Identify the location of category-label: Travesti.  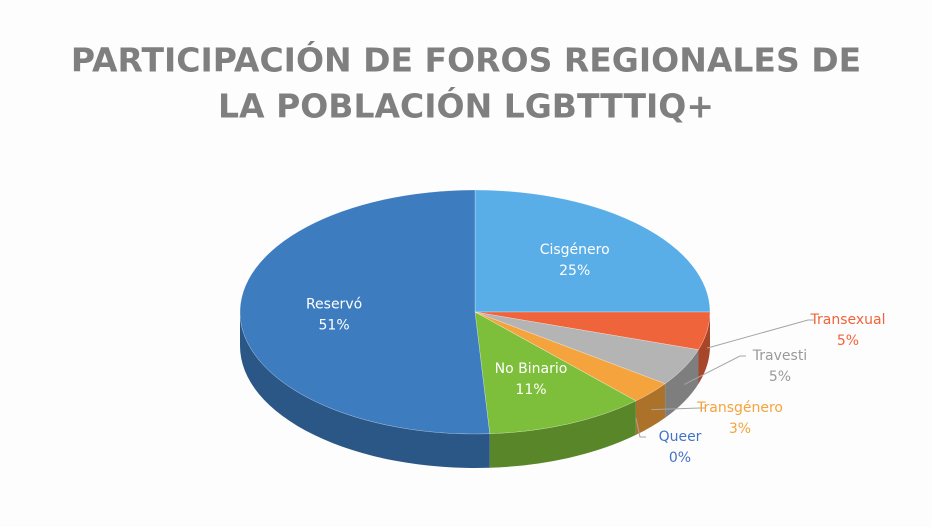
(779, 356).